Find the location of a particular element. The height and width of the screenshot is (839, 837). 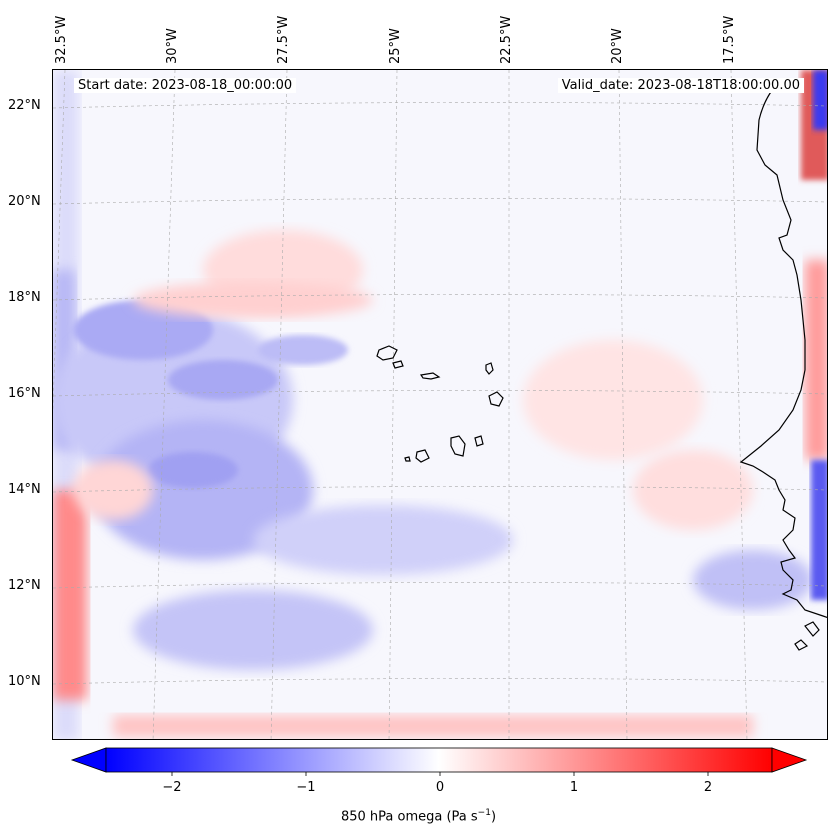

valid-date-label: Valid_date: 2023-08-18T18:00:00.00 is located at coordinates (680, 85).